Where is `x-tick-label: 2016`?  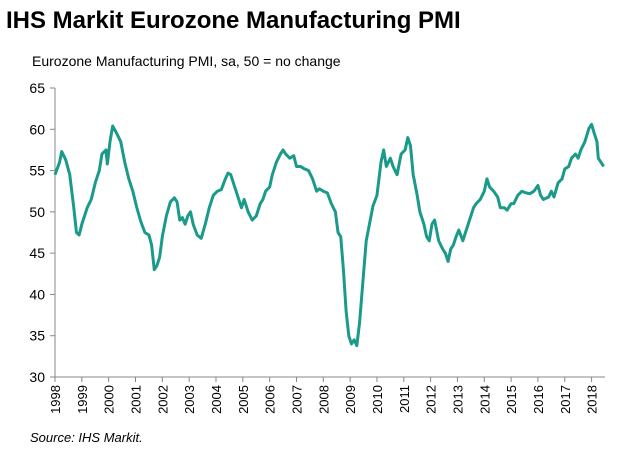
x-tick-label: 2016 is located at coordinates (538, 399).